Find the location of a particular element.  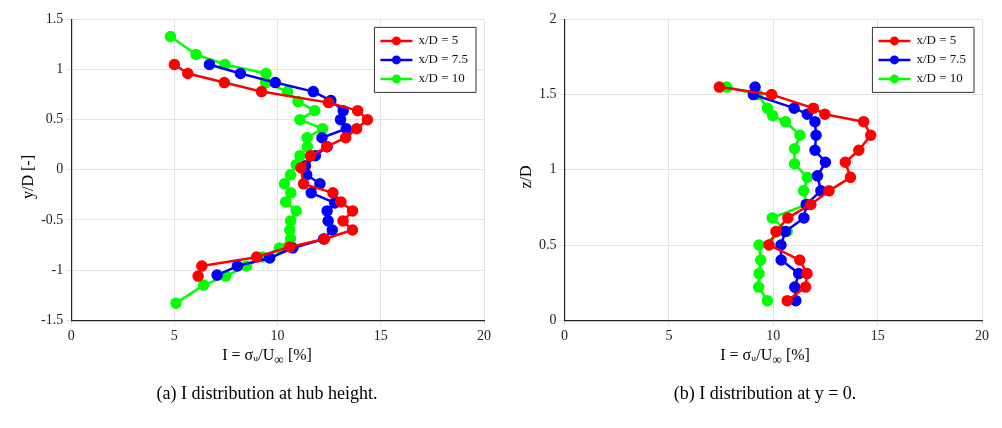

text: (a) I distribution at hub height. is located at coordinates (267, 393).